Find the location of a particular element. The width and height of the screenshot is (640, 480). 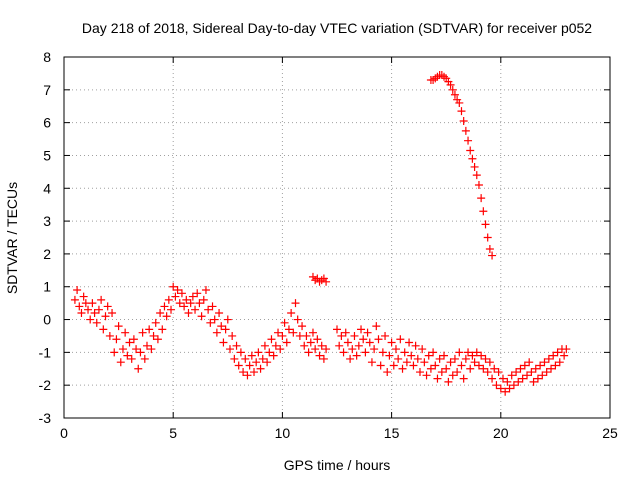

y-tick-label: 0 is located at coordinates (47, 320).